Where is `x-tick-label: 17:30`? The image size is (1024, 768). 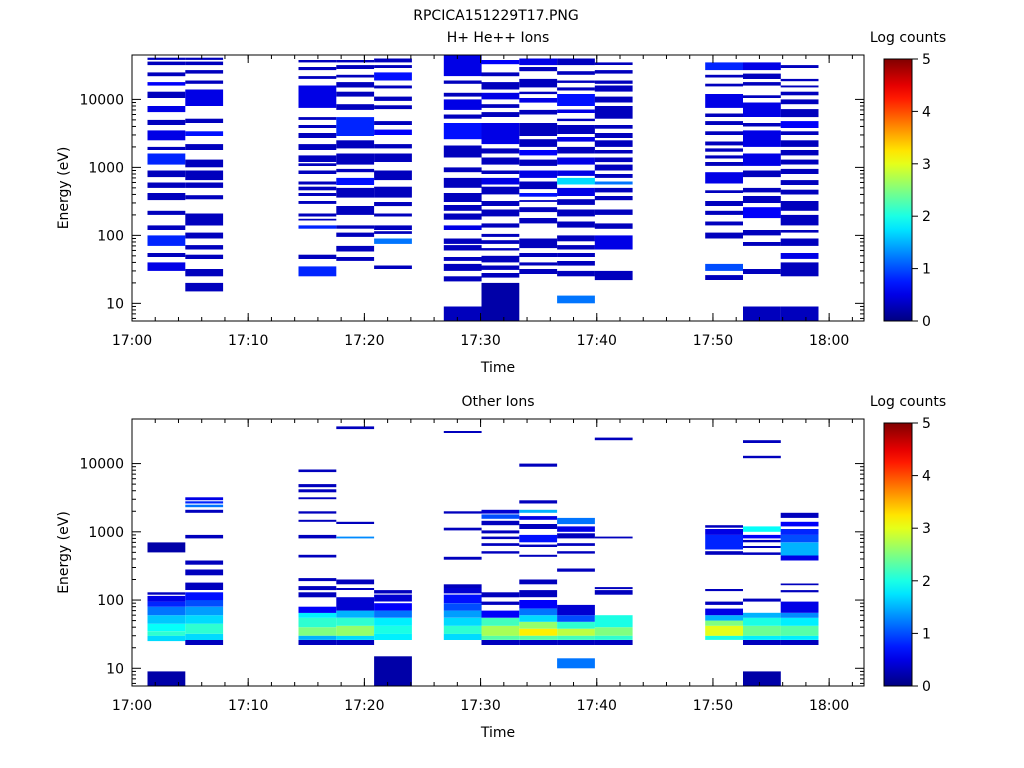
x-tick-label: 17:30 is located at coordinates (480, 706).